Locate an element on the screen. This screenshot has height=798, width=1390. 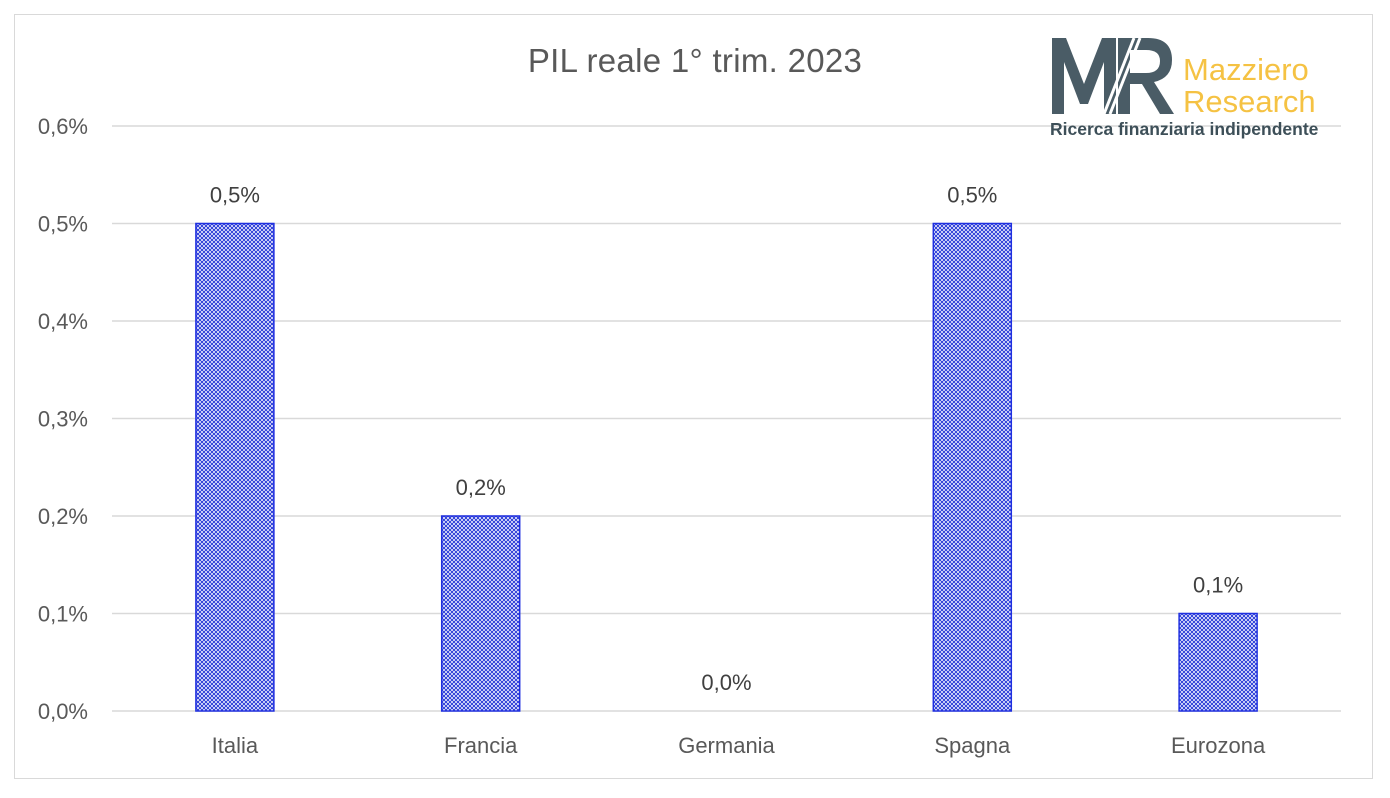
bar-francia is located at coordinates (480, 613).